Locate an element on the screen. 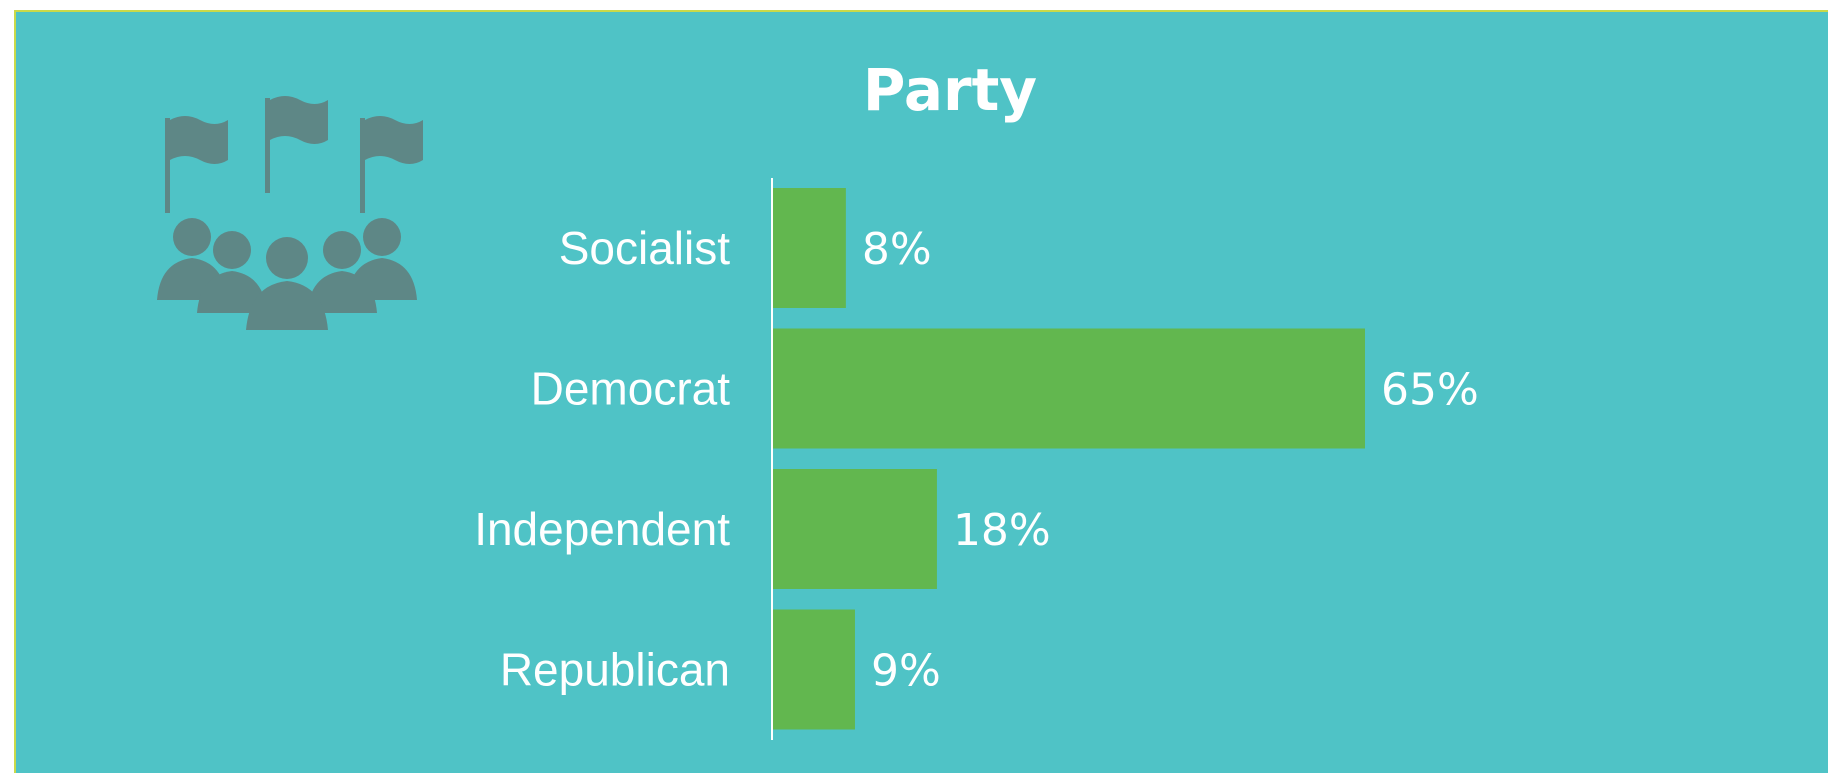 Image resolution: width=1828 pixels, height=773 pixels. value-label-socialist: 8% is located at coordinates (897, 249).